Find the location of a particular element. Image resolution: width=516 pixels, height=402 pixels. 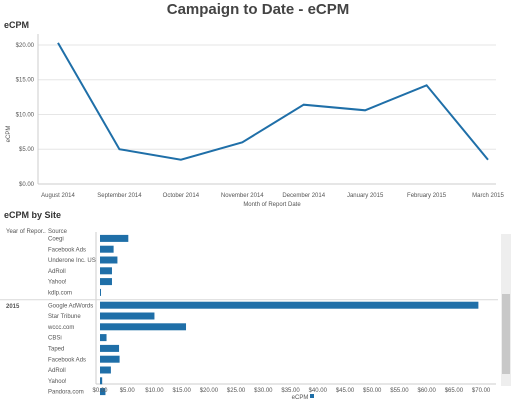

bar-x-tick-label: $65.00 is located at coordinates (454, 391).